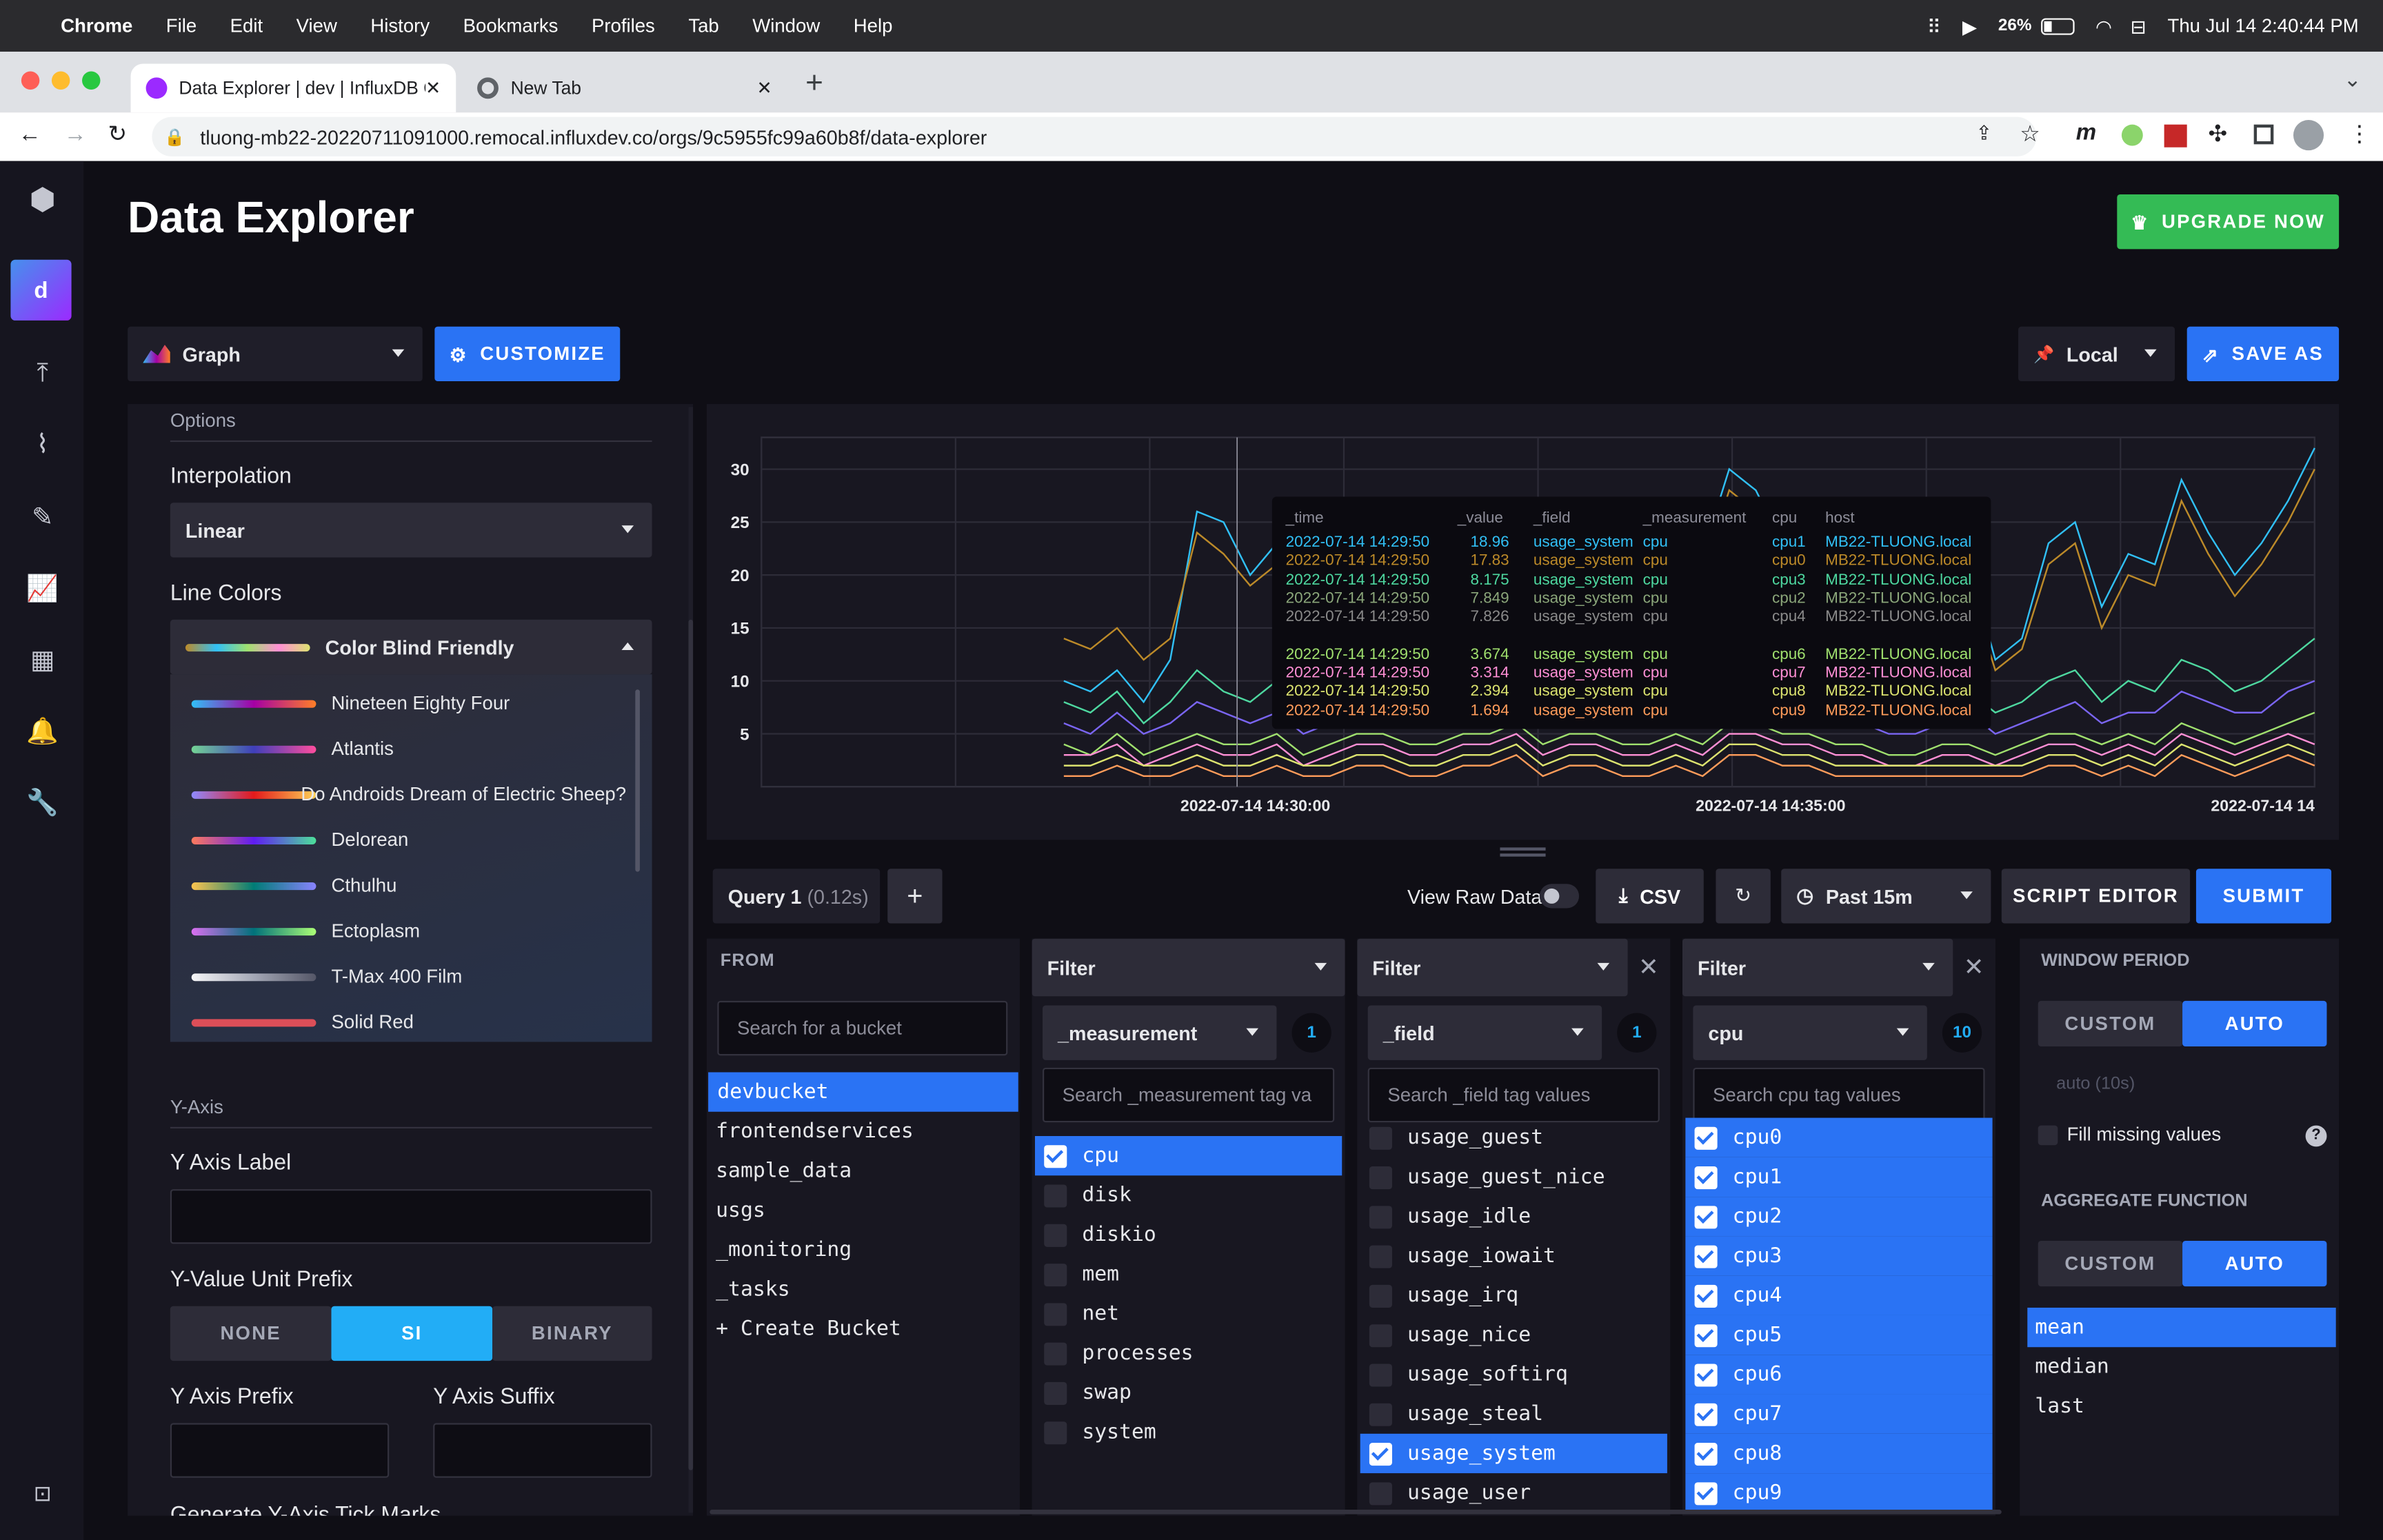 The width and height of the screenshot is (2383, 1540). What do you see at coordinates (623, 26) in the screenshot?
I see `menu-profiles: Profiles` at bounding box center [623, 26].